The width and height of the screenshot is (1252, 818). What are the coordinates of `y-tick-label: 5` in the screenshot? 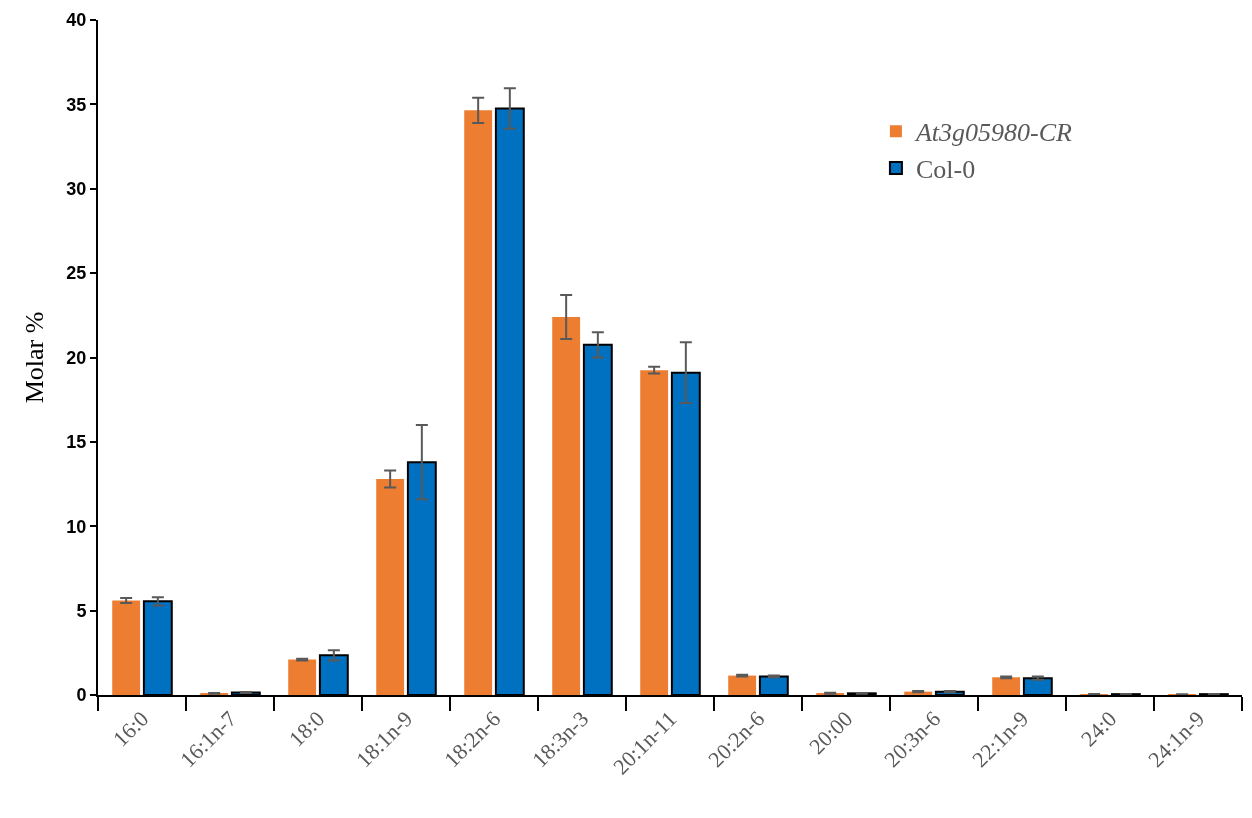 It's located at (81, 610).